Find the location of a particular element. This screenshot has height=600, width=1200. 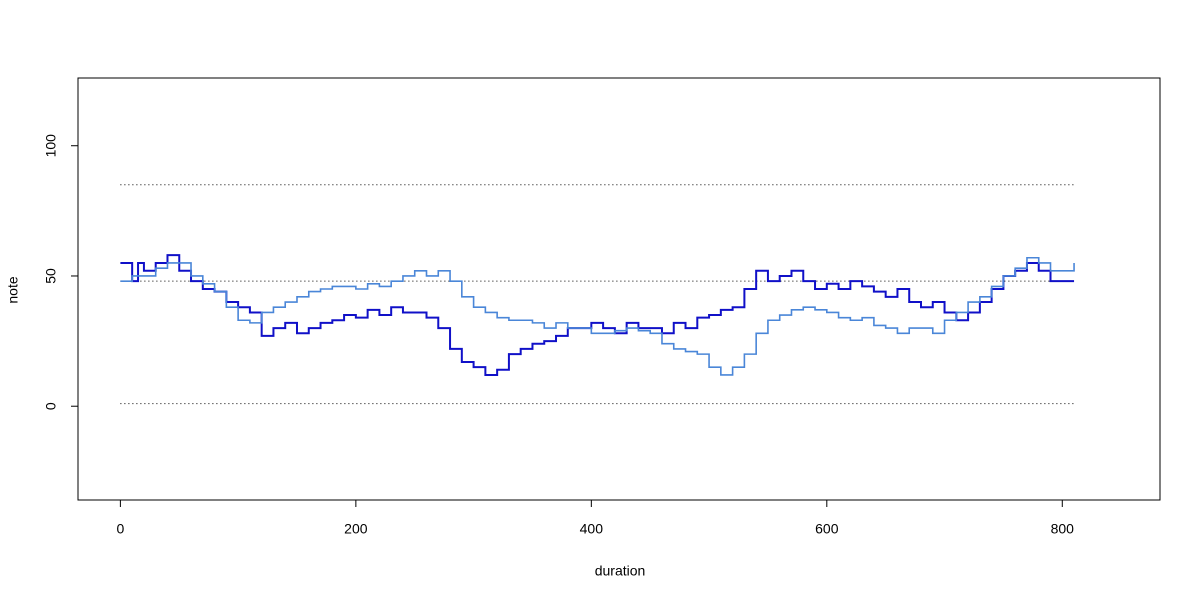

x-tick-label: 0 is located at coordinates (120, 529).